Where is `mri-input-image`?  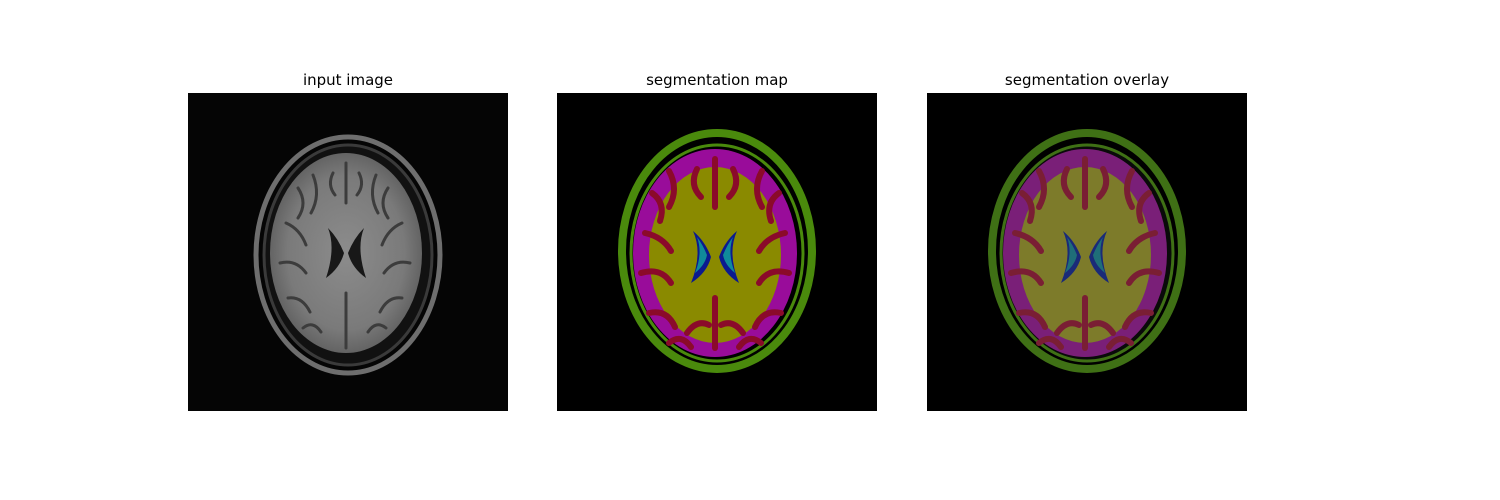
mri-input-image is located at coordinates (348, 252).